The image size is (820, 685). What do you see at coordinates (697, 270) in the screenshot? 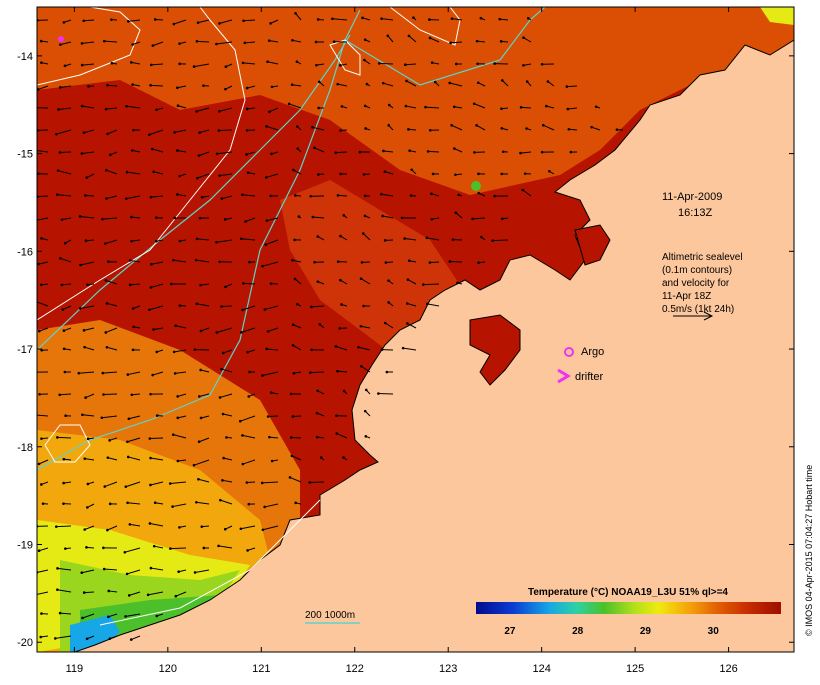
I see `altimetry-line: (0.1m contours)` at bounding box center [697, 270].